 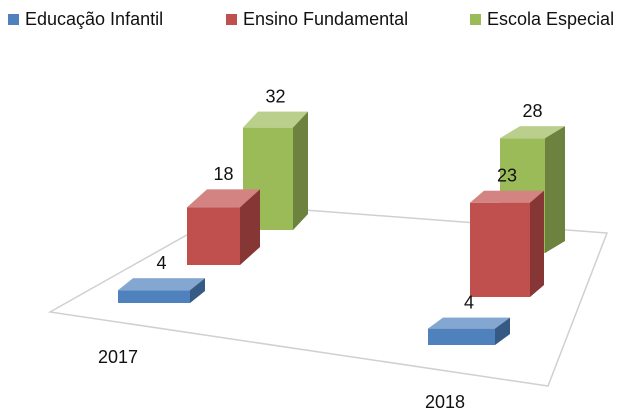 What do you see at coordinates (118, 357) in the screenshot?
I see `x-tick-label: 2017` at bounding box center [118, 357].